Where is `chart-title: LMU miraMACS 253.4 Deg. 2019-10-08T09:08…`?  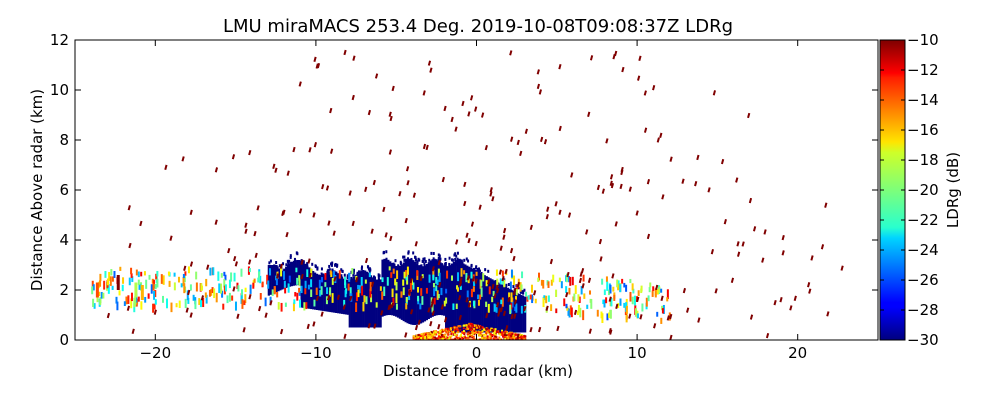
chart-title: LMU miraMACS 253.4 Deg. 2019-10-08T09:08… is located at coordinates (478, 26).